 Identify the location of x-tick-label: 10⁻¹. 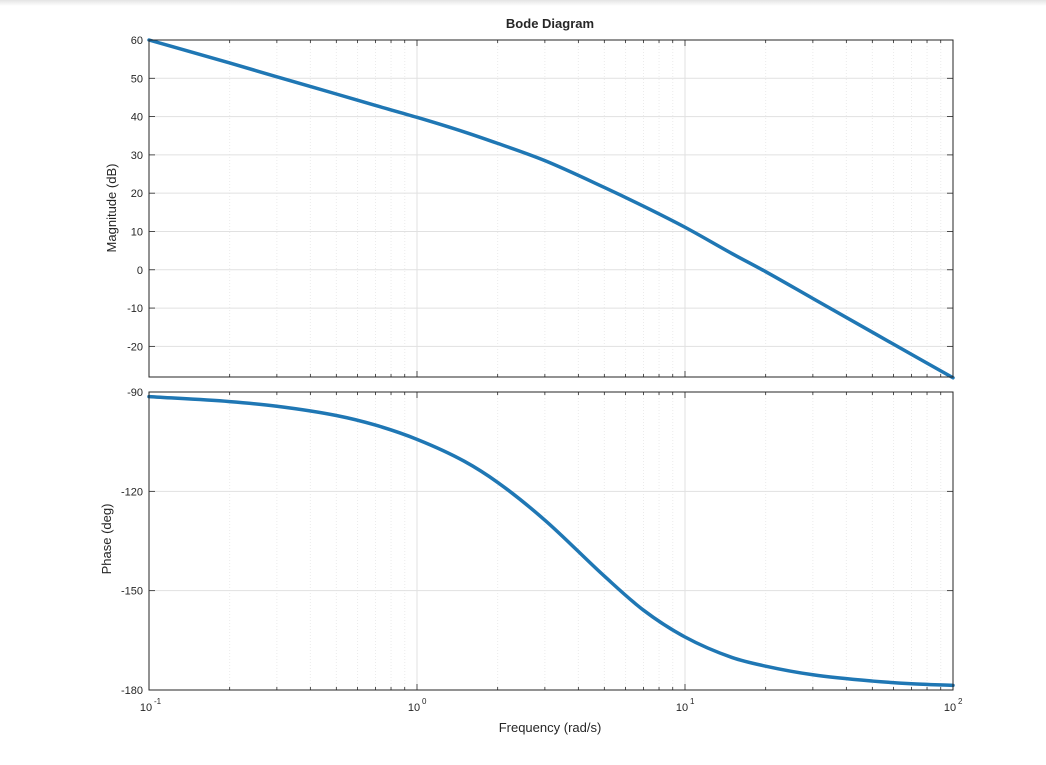
(151, 705).